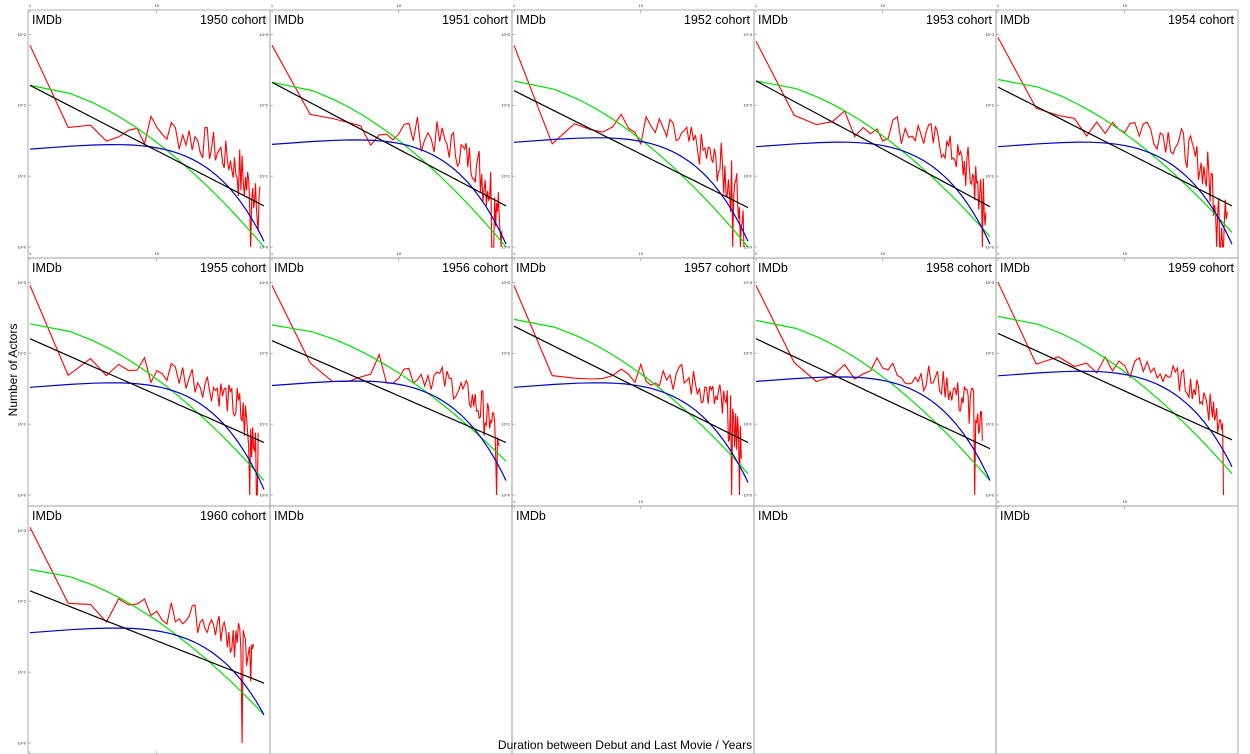 This screenshot has width=1250, height=754. What do you see at coordinates (475, 268) in the screenshot?
I see `panel-cohort-title: 1956 cohort` at bounding box center [475, 268].